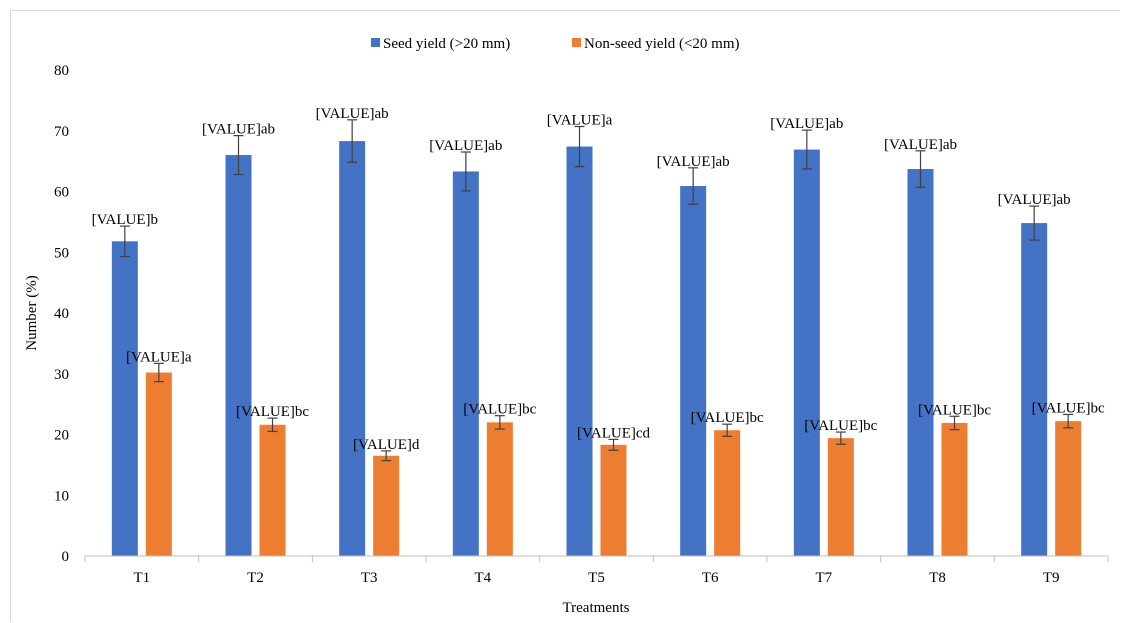  What do you see at coordinates (61, 193) in the screenshot?
I see `y-tick-label: 60` at bounding box center [61, 193].